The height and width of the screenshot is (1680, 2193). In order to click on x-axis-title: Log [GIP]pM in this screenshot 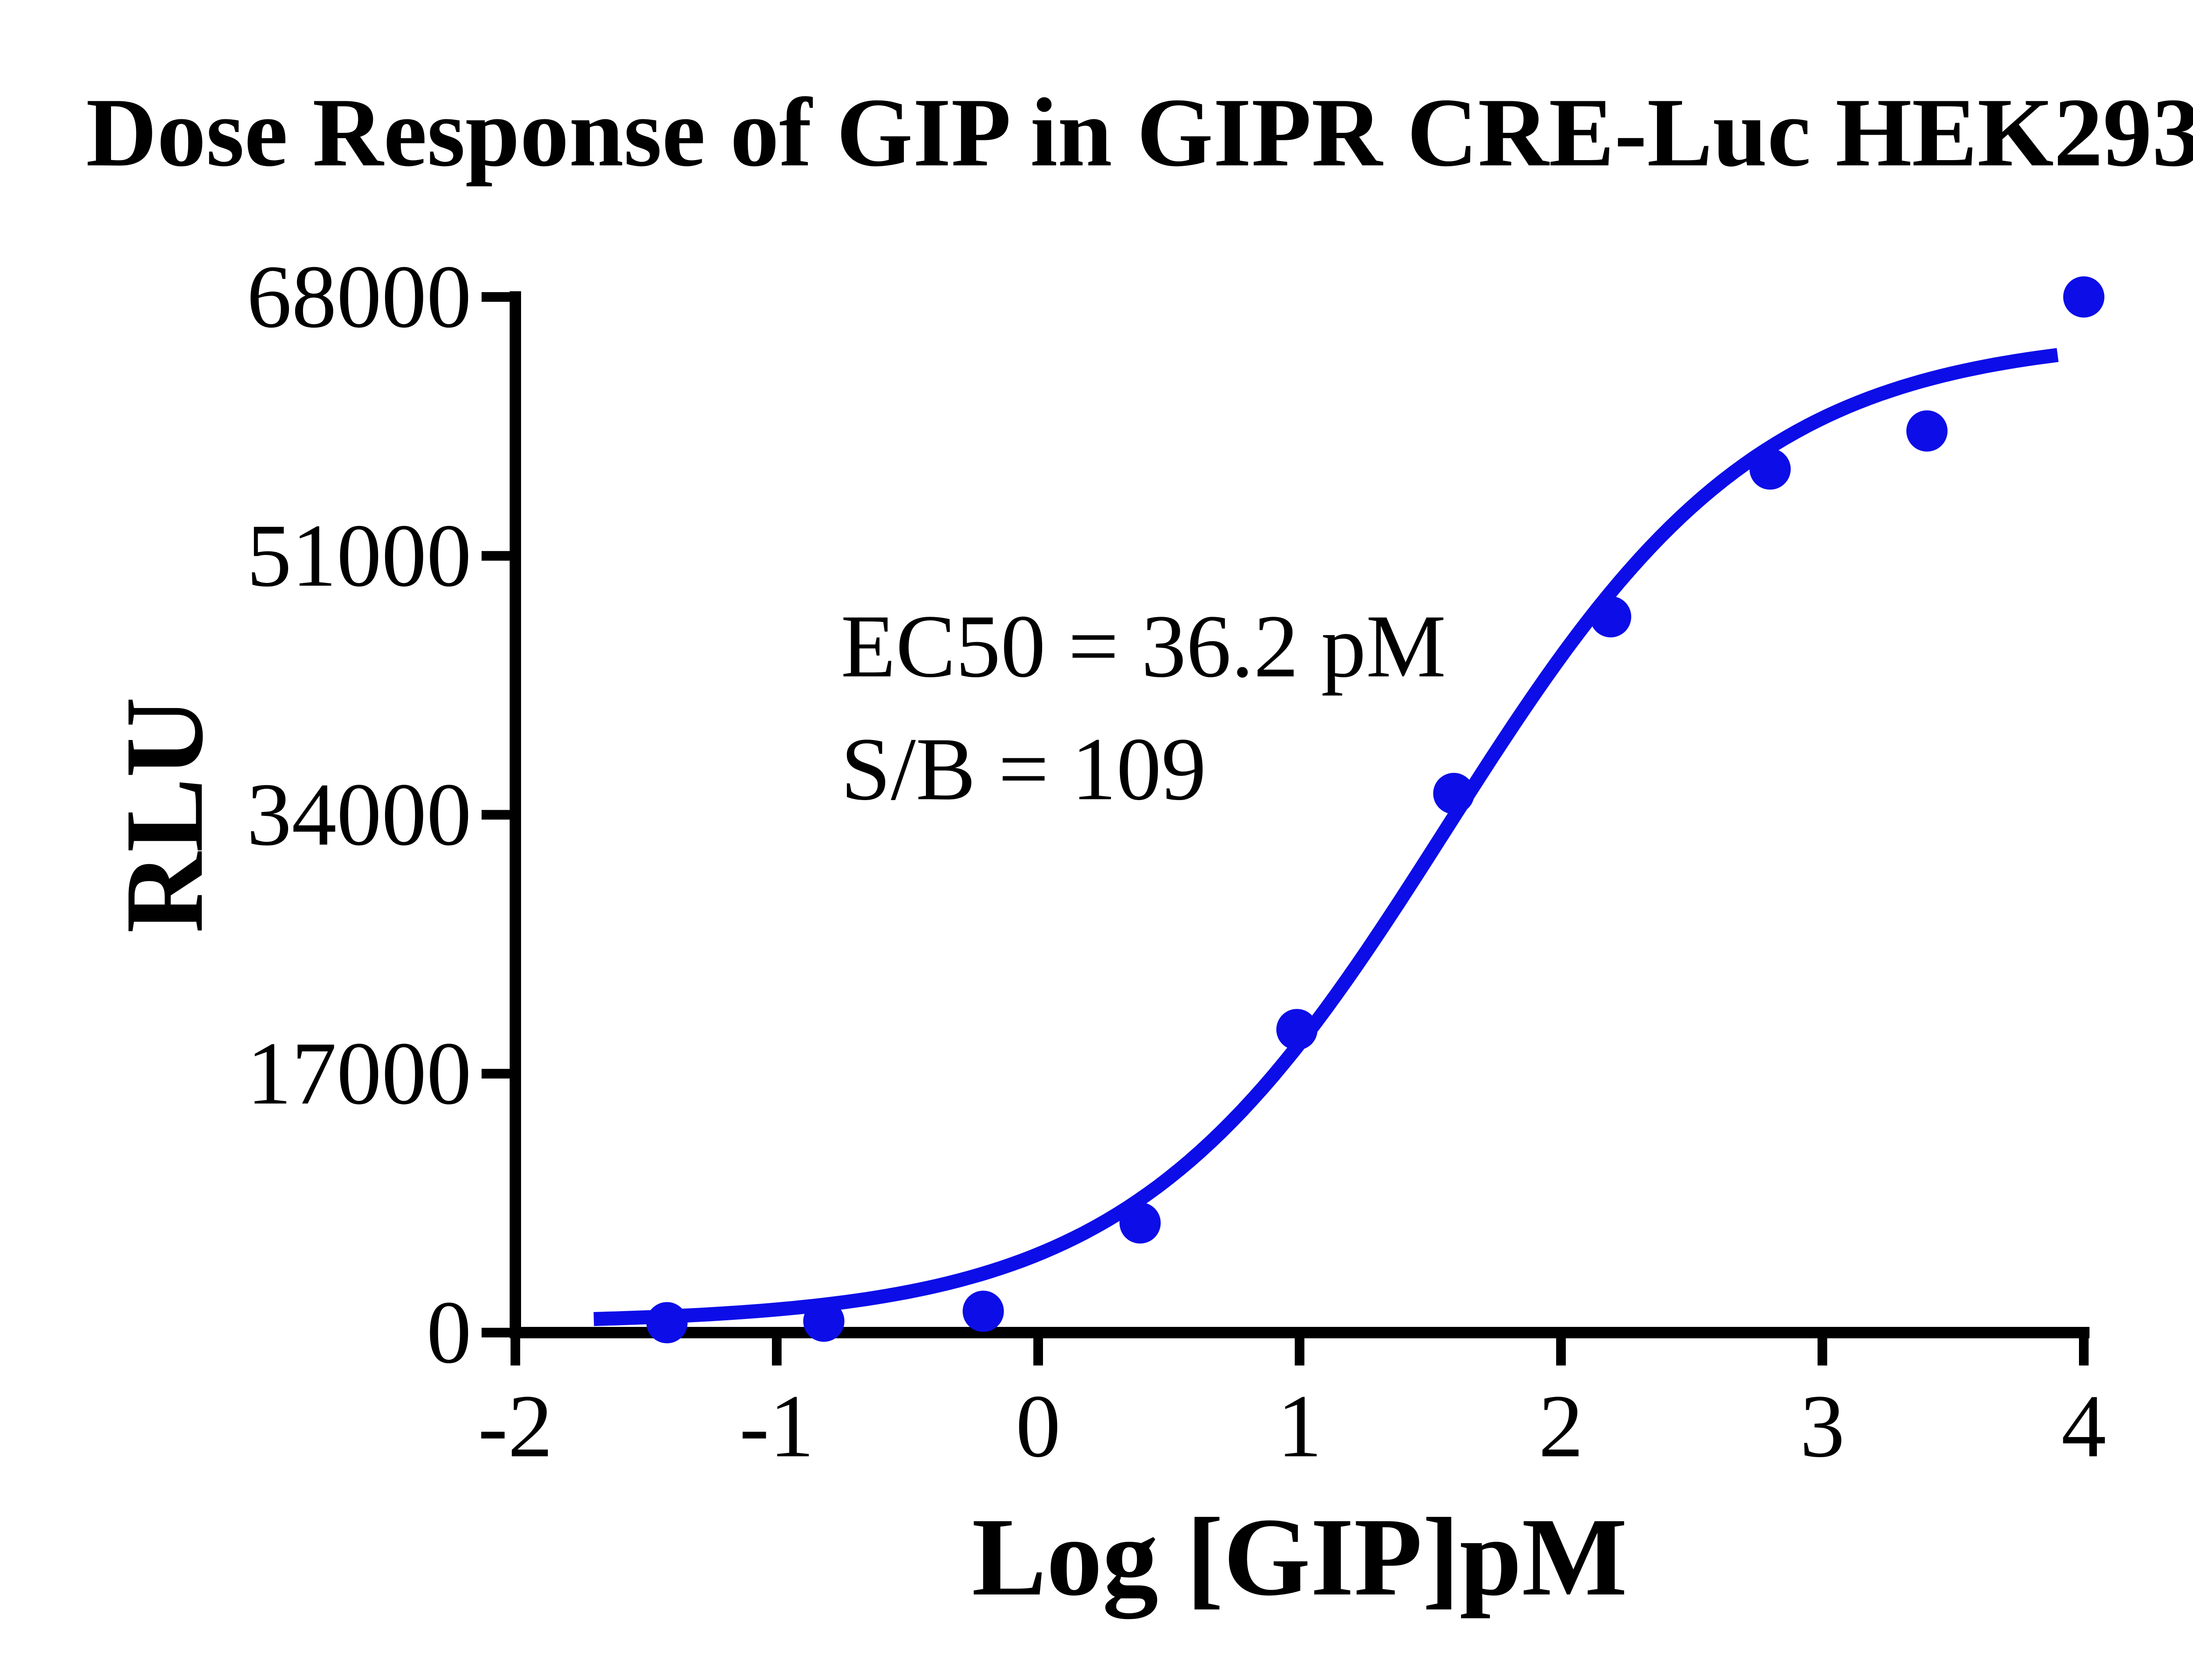, I will do `click(1300, 1557)`.